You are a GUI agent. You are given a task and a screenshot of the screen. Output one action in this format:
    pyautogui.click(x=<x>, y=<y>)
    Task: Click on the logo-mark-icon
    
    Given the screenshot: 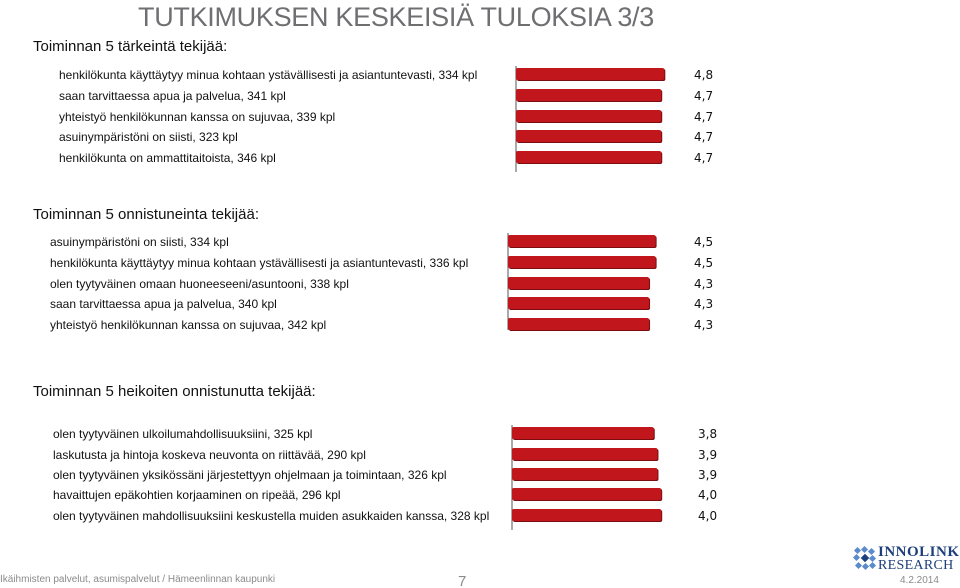 What is the action you would take?
    pyautogui.click(x=865, y=558)
    